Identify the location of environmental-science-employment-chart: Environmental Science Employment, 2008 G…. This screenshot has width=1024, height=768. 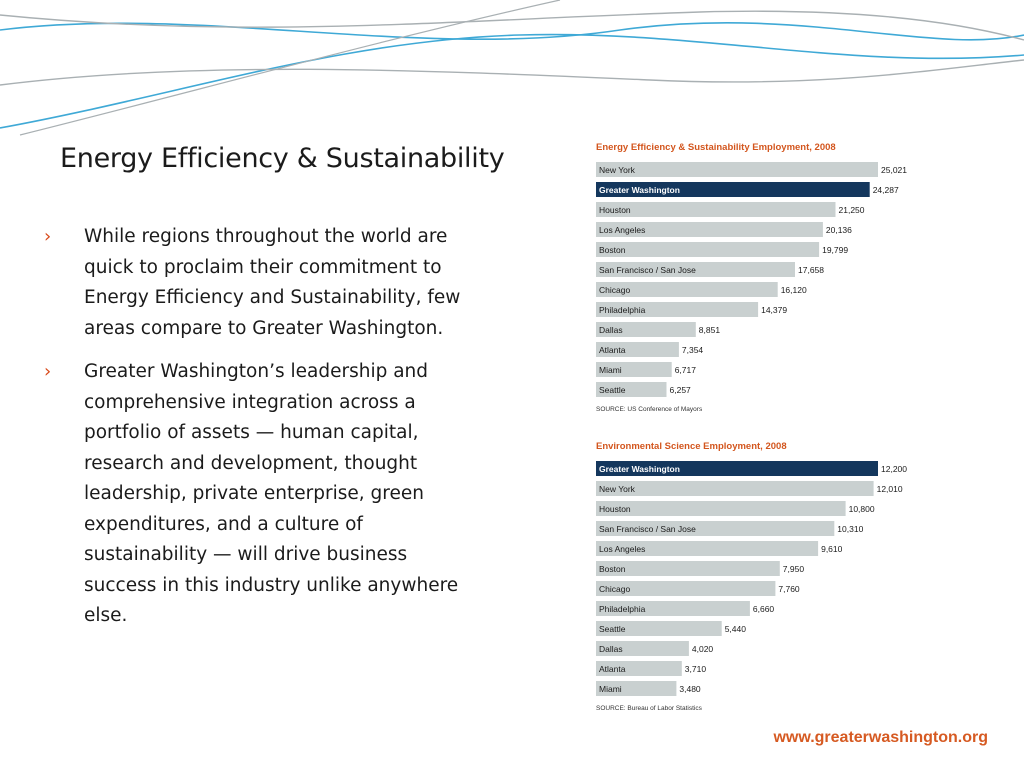
(761, 576).